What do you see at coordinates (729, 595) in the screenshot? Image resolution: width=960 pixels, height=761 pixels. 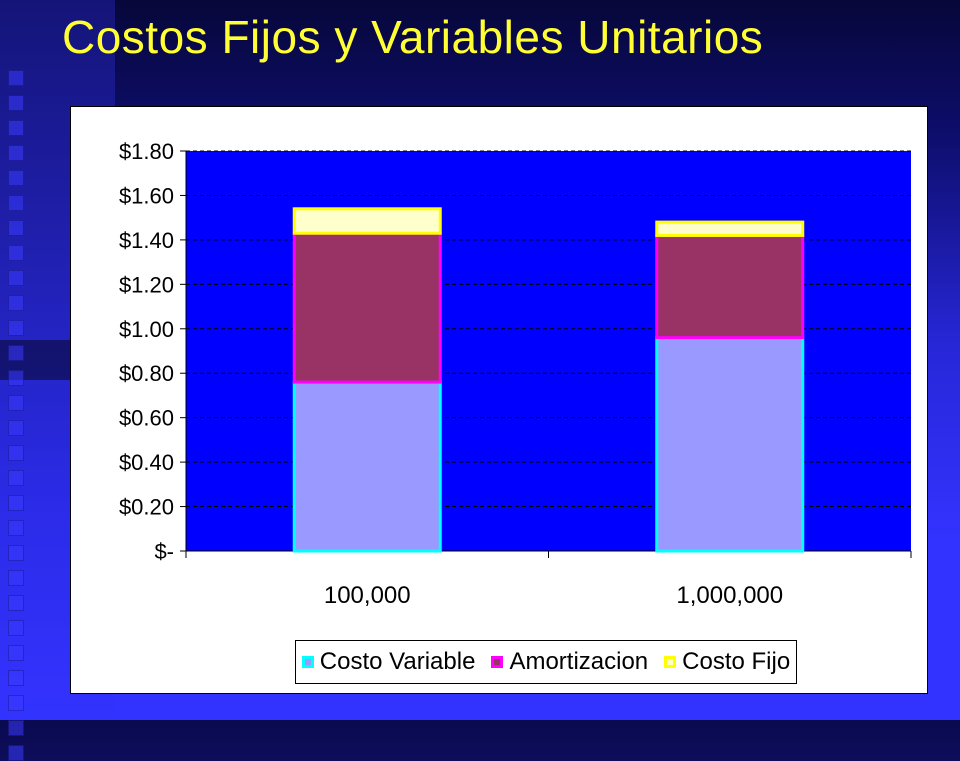 I see `x-tick-label: 1,000,000` at bounding box center [729, 595].